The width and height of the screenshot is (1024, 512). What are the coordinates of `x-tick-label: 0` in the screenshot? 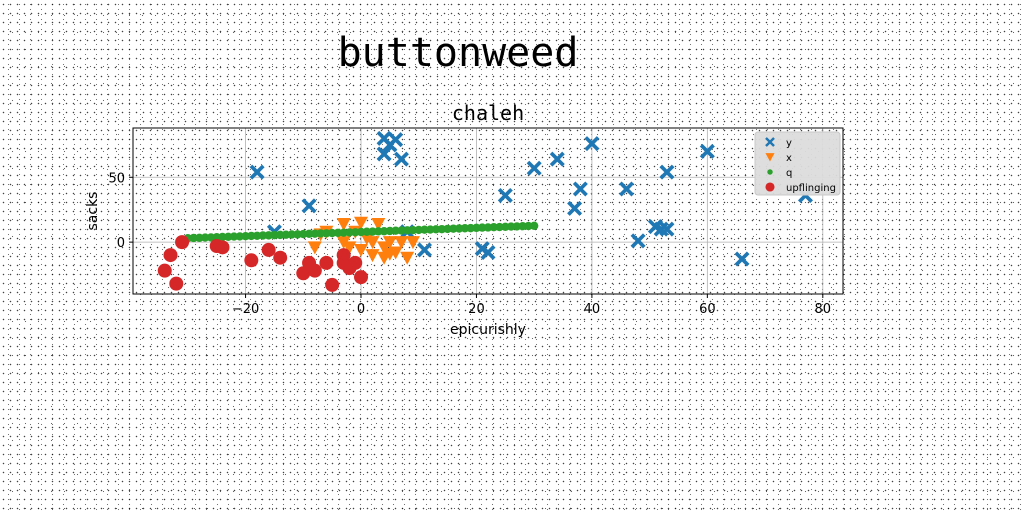 It's located at (361, 309).